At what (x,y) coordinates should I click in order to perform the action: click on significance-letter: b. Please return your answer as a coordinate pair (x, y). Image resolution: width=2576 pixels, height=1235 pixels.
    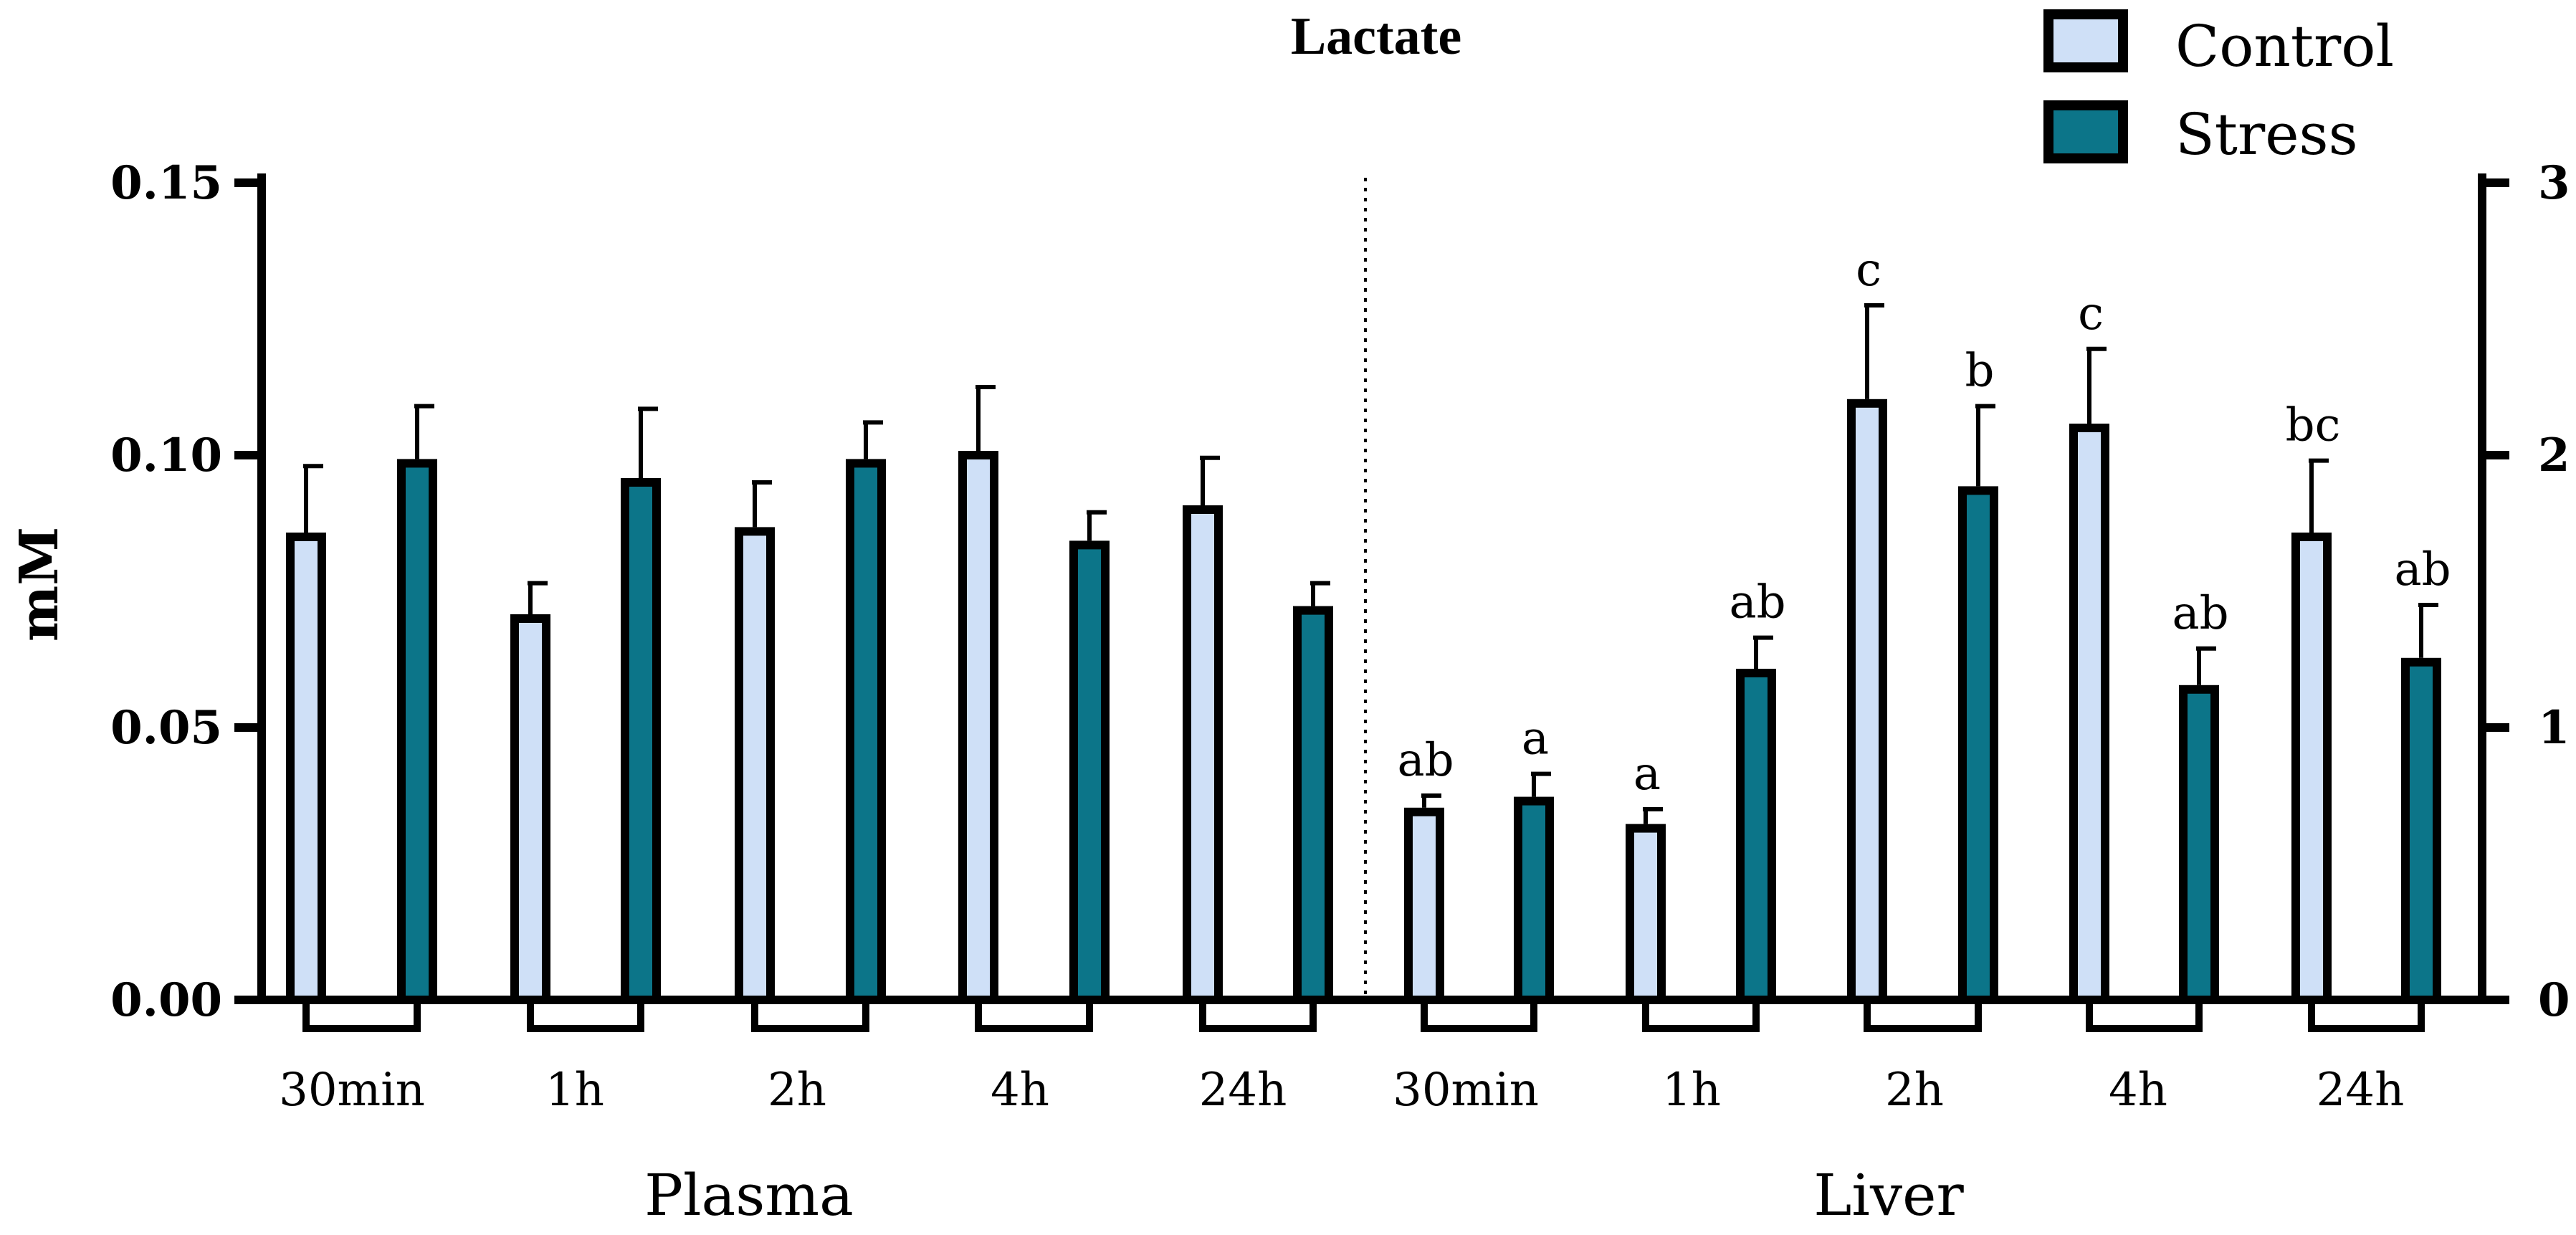
    Looking at the image, I should click on (1980, 371).